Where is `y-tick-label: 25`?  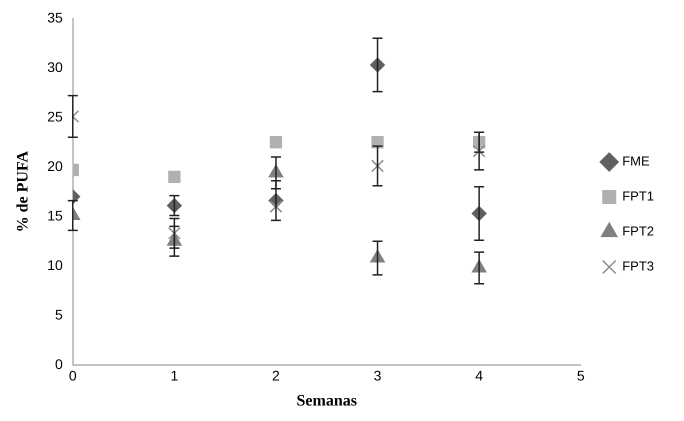
y-tick-label: 25 is located at coordinates (55, 116).